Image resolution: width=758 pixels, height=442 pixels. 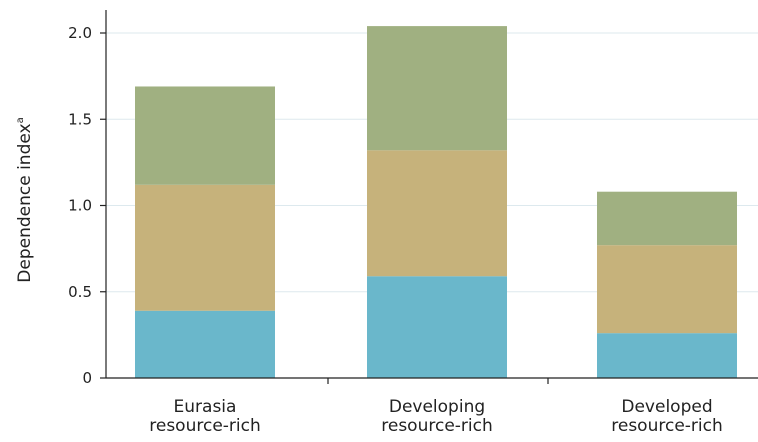 I want to click on x-category-label-line: Developed, so click(x=666, y=407).